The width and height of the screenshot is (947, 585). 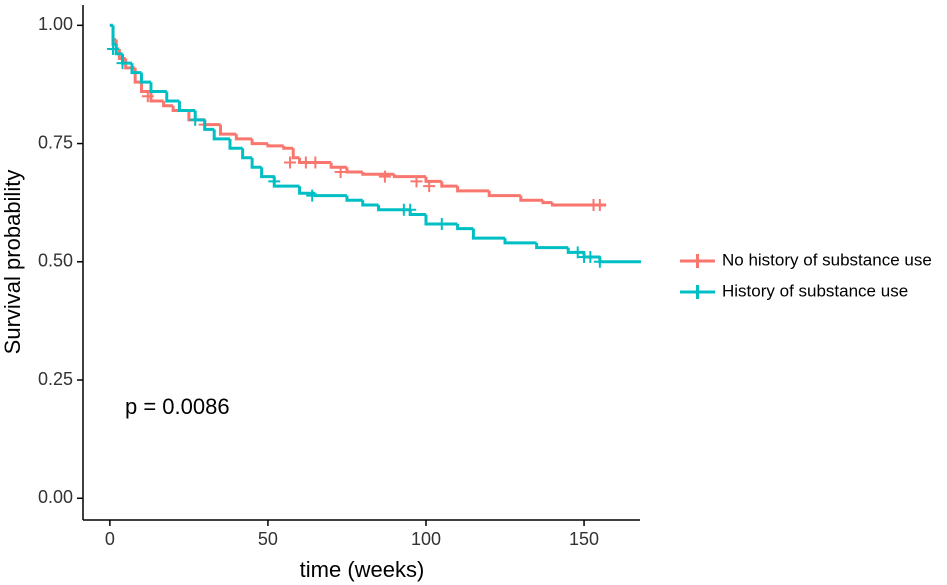 What do you see at coordinates (362, 569) in the screenshot?
I see `x-axis-title: time (weeks)` at bounding box center [362, 569].